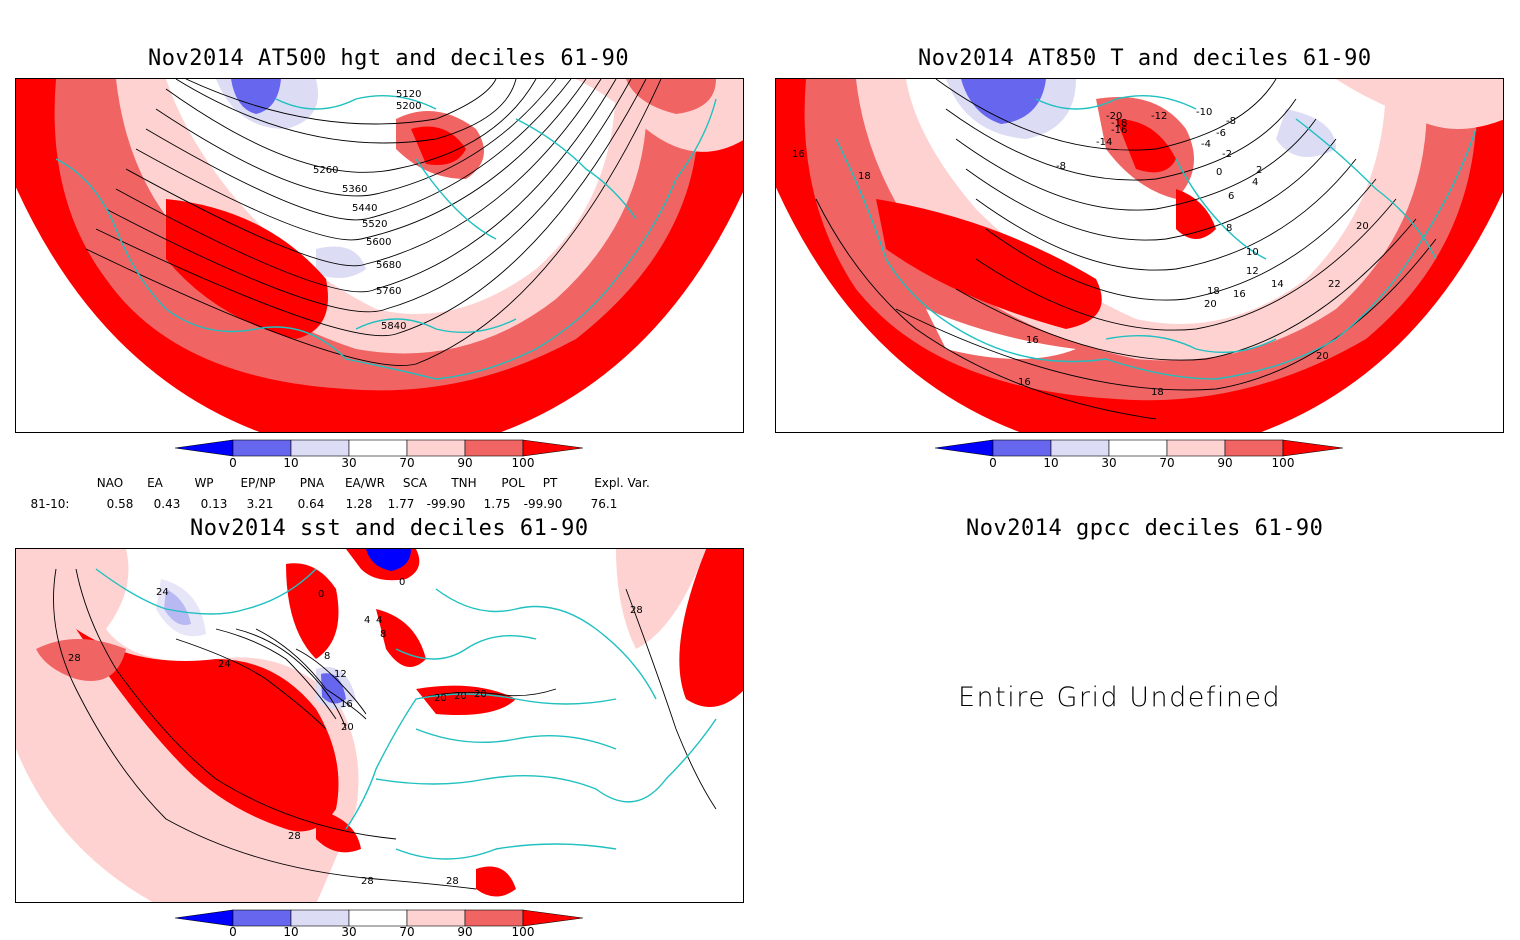  What do you see at coordinates (389, 528) in the screenshot?
I see `sst-title: Nov2014 sst and deciles 61-90` at bounding box center [389, 528].